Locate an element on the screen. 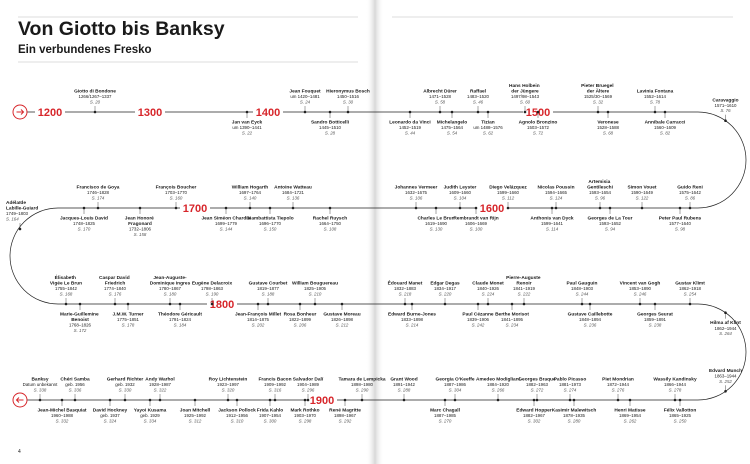 The image size is (750, 464). artist-dates: 1609–1660 is located at coordinates (460, 192).